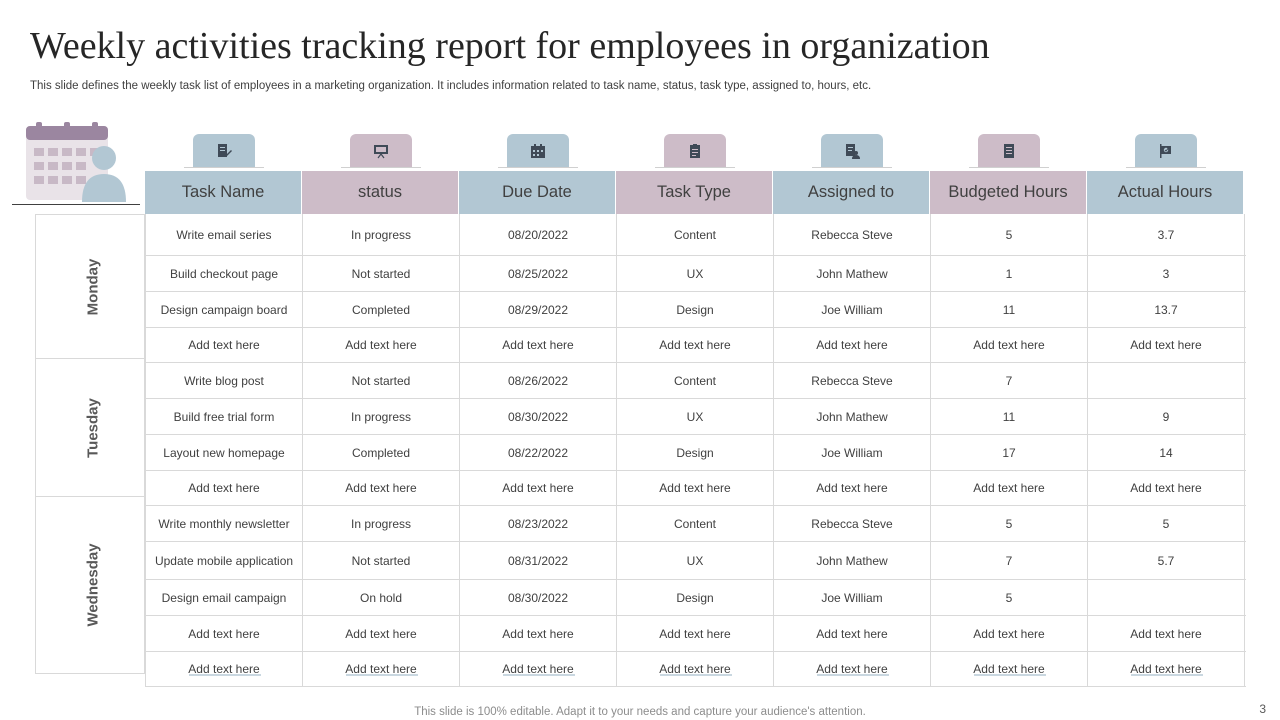 This screenshot has height=720, width=1280. Describe the element at coordinates (380, 192) in the screenshot. I see `column-header-status: status` at that location.